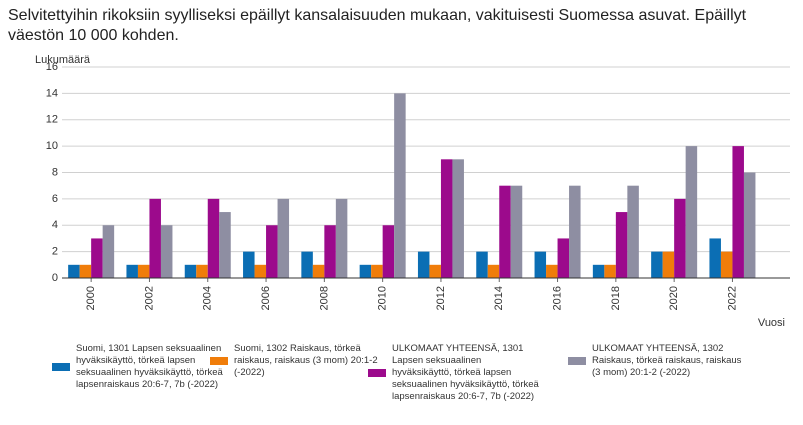  What do you see at coordinates (52, 93) in the screenshot?
I see `y-tick-label: 14` at bounding box center [52, 93].